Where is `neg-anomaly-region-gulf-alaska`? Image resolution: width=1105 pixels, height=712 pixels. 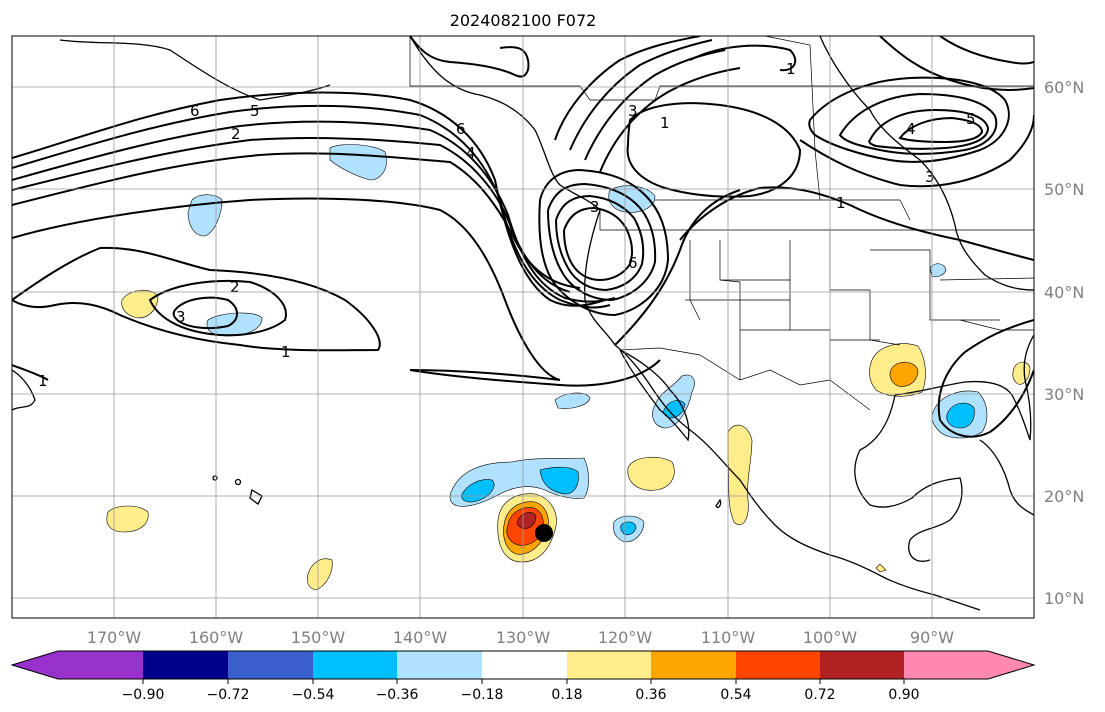
neg-anomaly-region-gulf-alaska is located at coordinates (358, 162).